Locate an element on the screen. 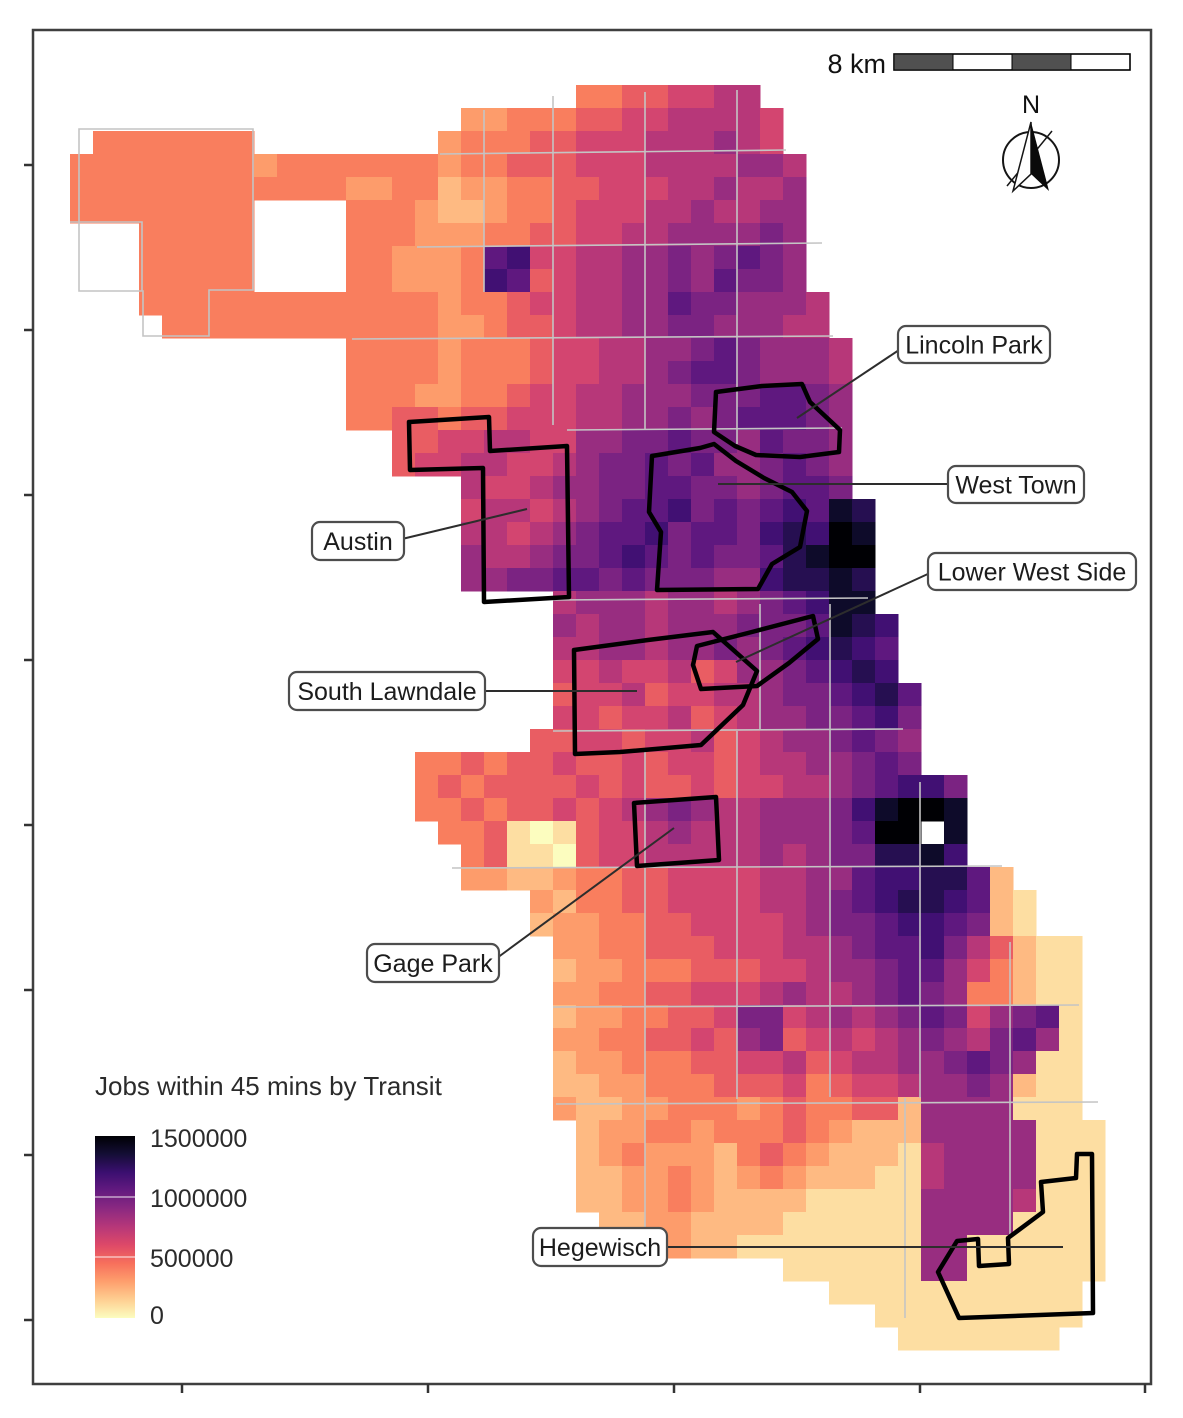 Image resolution: width=1183 pixels, height=1418 pixels. callout-leader-line is located at coordinates (833, 617).